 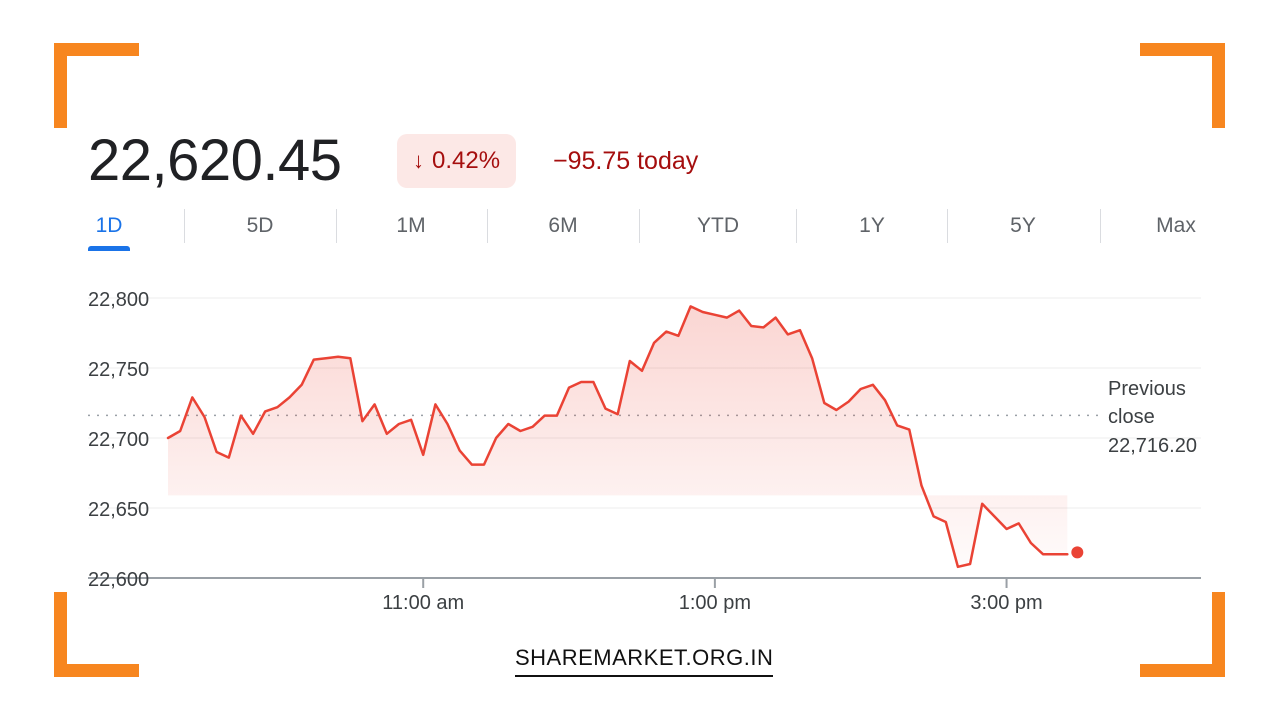 What do you see at coordinates (418, 160) in the screenshot?
I see `arrow-down-icon: ↓` at bounding box center [418, 160].